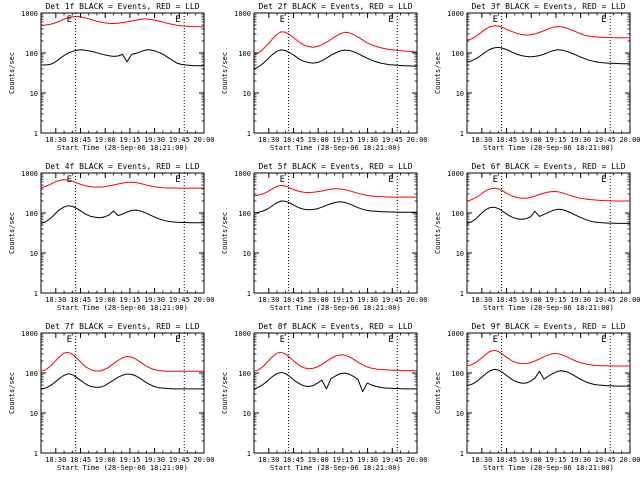 This screenshot has height=480, width=640. I want to click on panel-title: Det 4f BLACK = Events, RED = LLD, so click(122, 166).